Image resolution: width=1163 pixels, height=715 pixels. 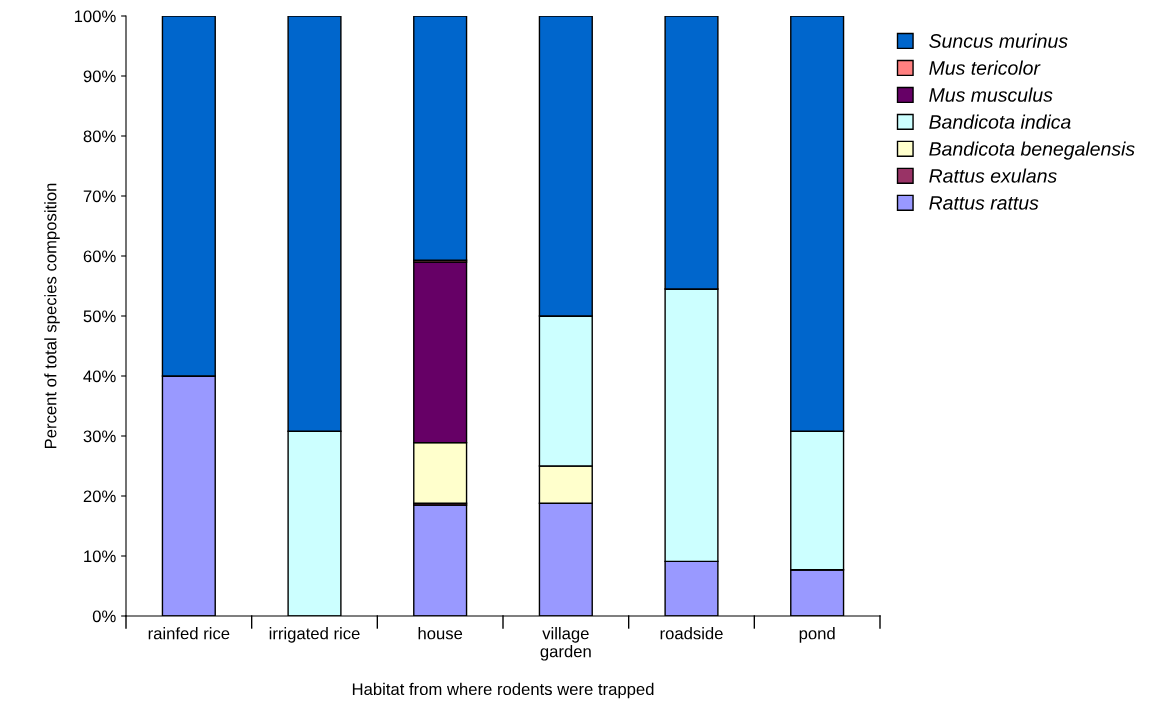 What do you see at coordinates (189, 633) in the screenshot?
I see `x-tick-label: rainfed rice` at bounding box center [189, 633].